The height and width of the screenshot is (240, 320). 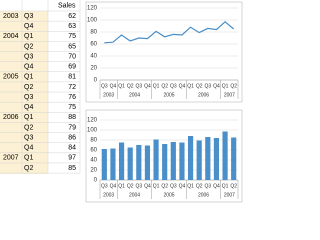 What do you see at coordinates (72, 168) in the screenshot?
I see `value-cell: 85` at bounding box center [72, 168].